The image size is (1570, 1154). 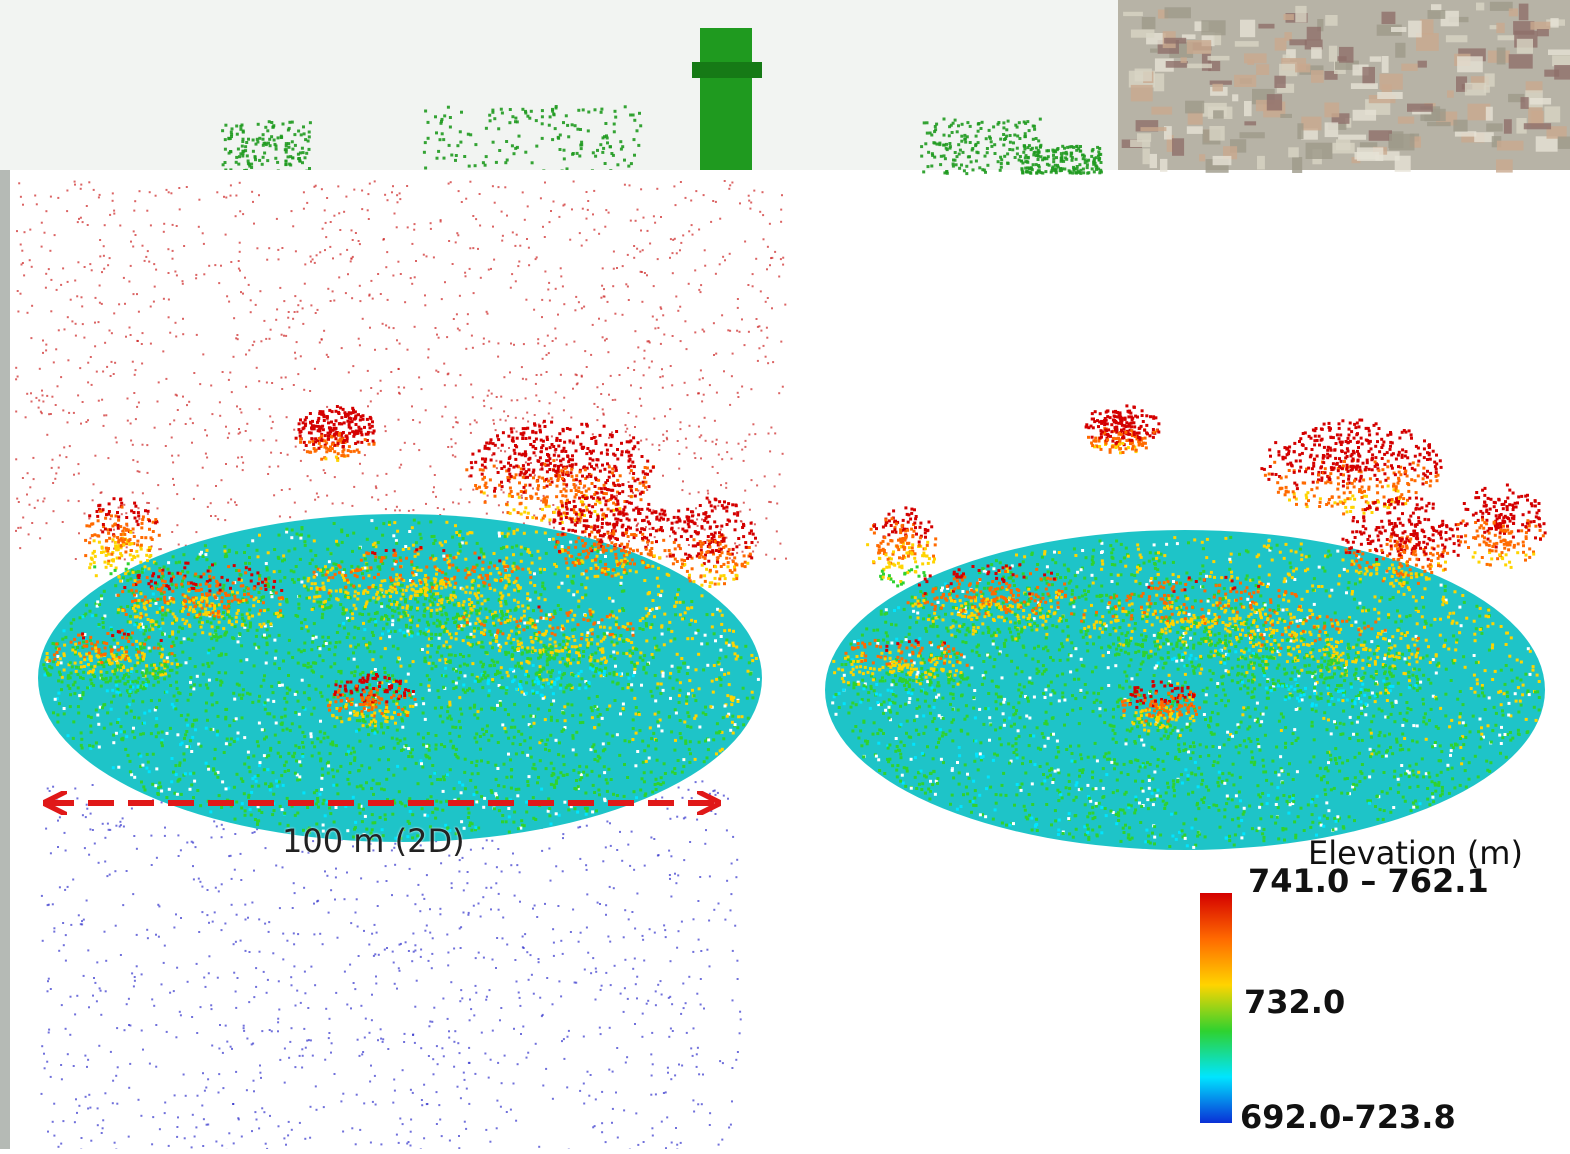 What do you see at coordinates (1368, 881) in the screenshot?
I see `legend-max-label: 741.0 – 762.1` at bounding box center [1368, 881].